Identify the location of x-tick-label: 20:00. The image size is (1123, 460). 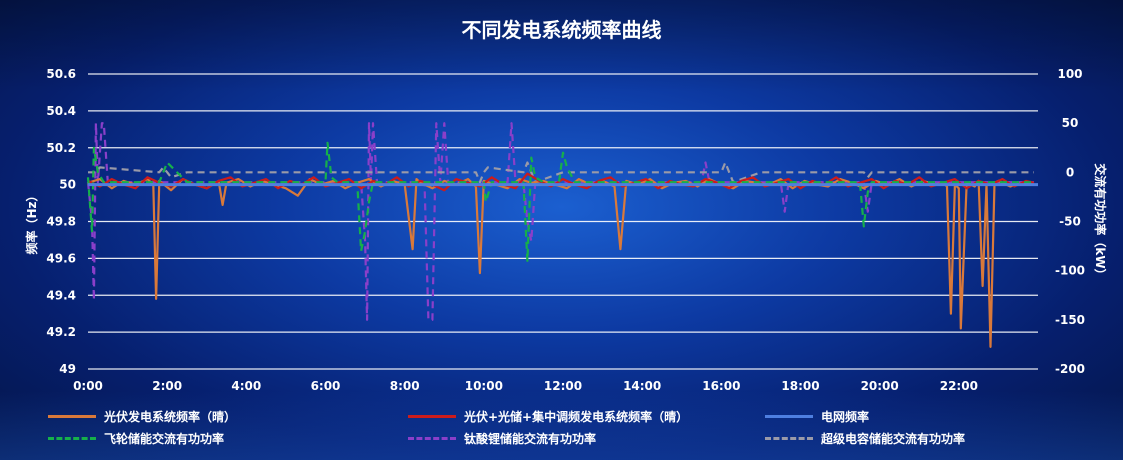
(880, 386).